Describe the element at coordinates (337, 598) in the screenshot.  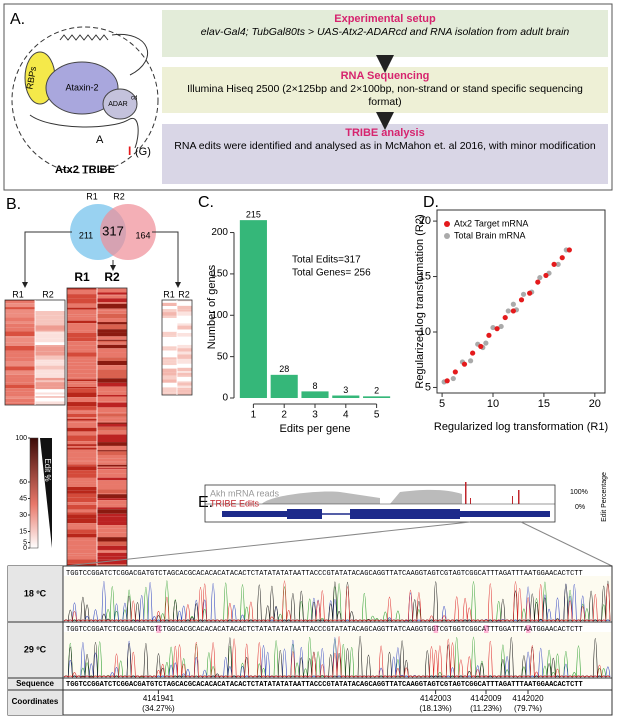
I see `trace-bg` at that location.